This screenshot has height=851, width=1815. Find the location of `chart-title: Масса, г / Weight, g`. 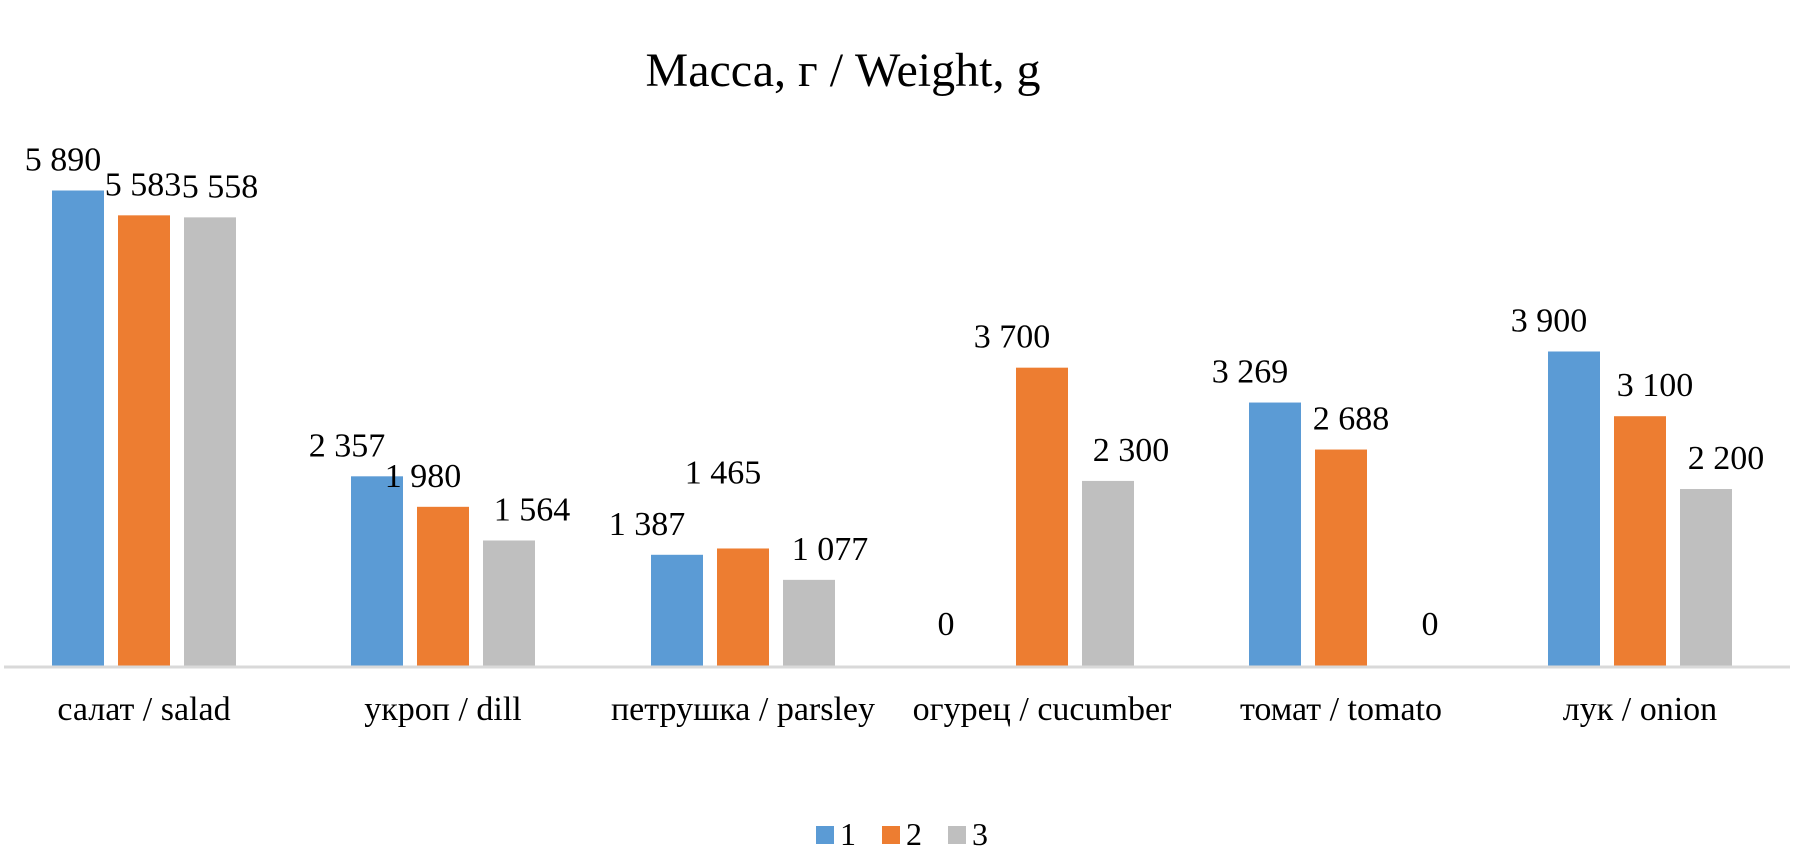

chart-title: Масса, г / Weight, g is located at coordinates (843, 70).